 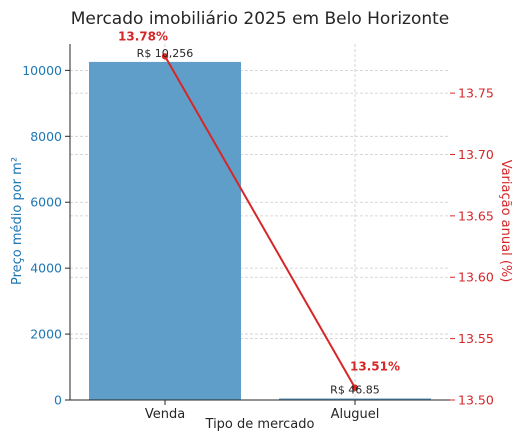 I want to click on y-tick-label: 8000, so click(x=46, y=136).